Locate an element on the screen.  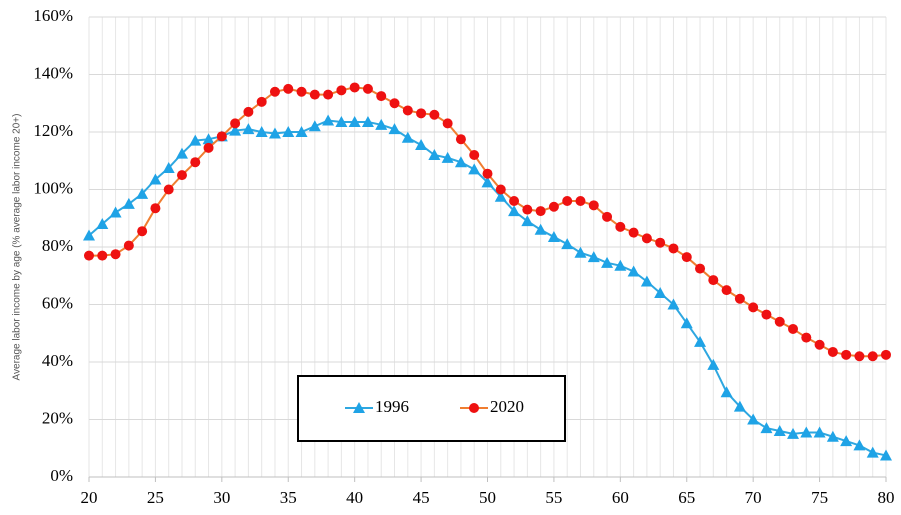
legend-label: 2020 is located at coordinates (507, 406).